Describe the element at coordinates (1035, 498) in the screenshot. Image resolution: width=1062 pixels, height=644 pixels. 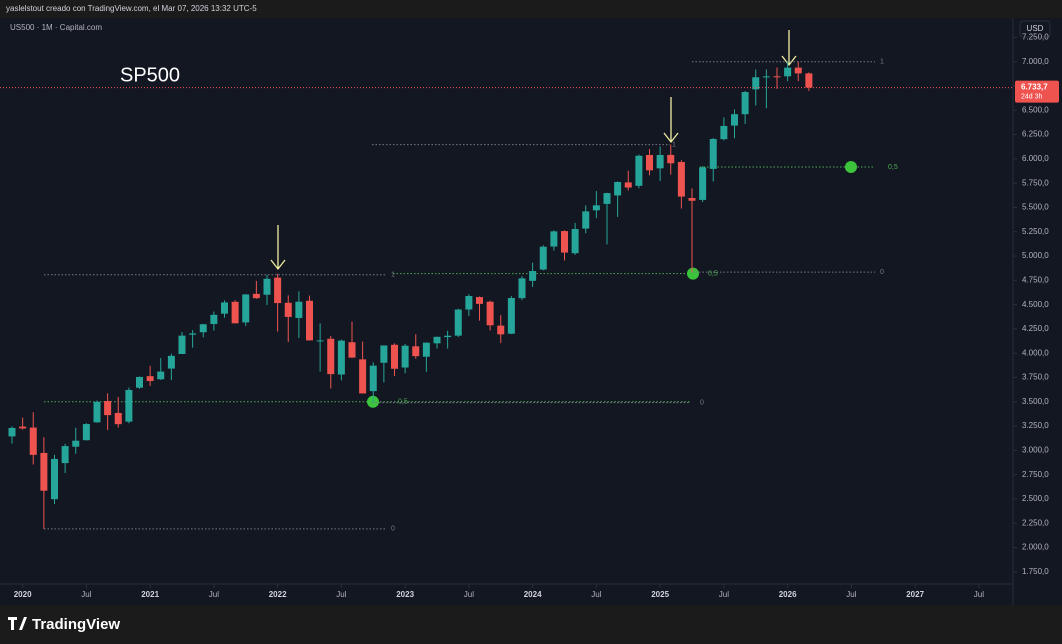
I see `y-tick-label: 2.500,0` at that location.